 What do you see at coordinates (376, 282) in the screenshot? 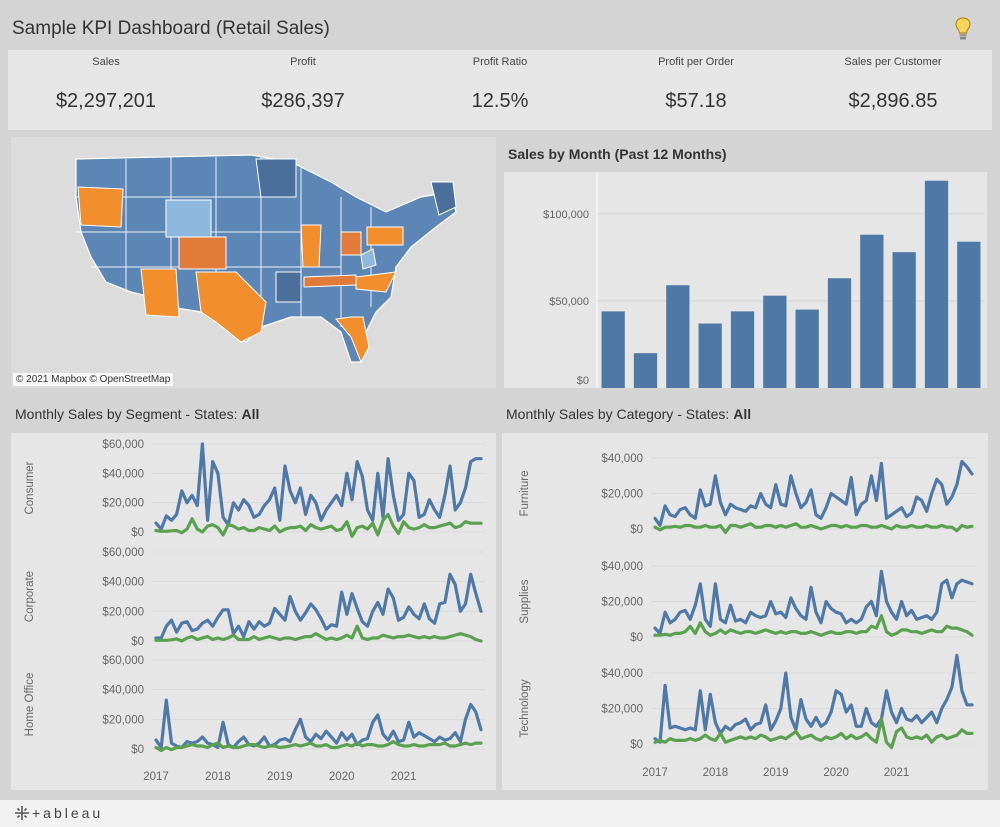
I see `state-north-carolina` at bounding box center [376, 282].